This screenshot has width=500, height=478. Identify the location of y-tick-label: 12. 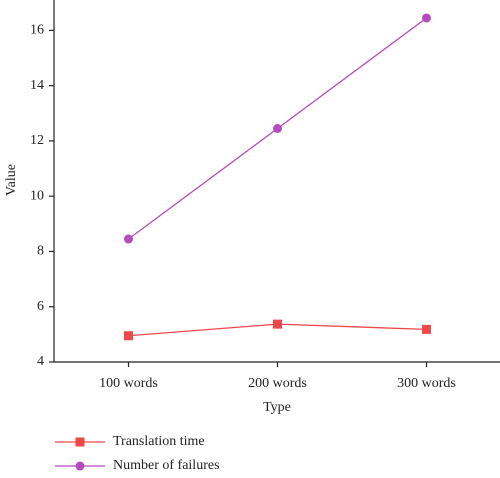
(37, 140).